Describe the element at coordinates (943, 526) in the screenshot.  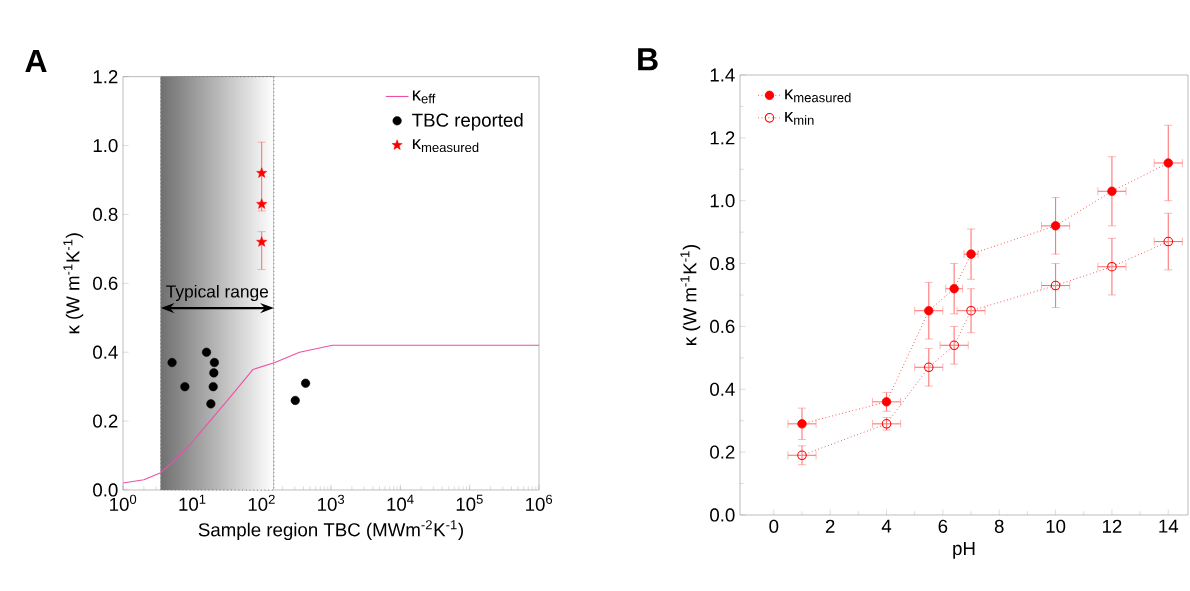
I see `x-tick-label: 6` at that location.